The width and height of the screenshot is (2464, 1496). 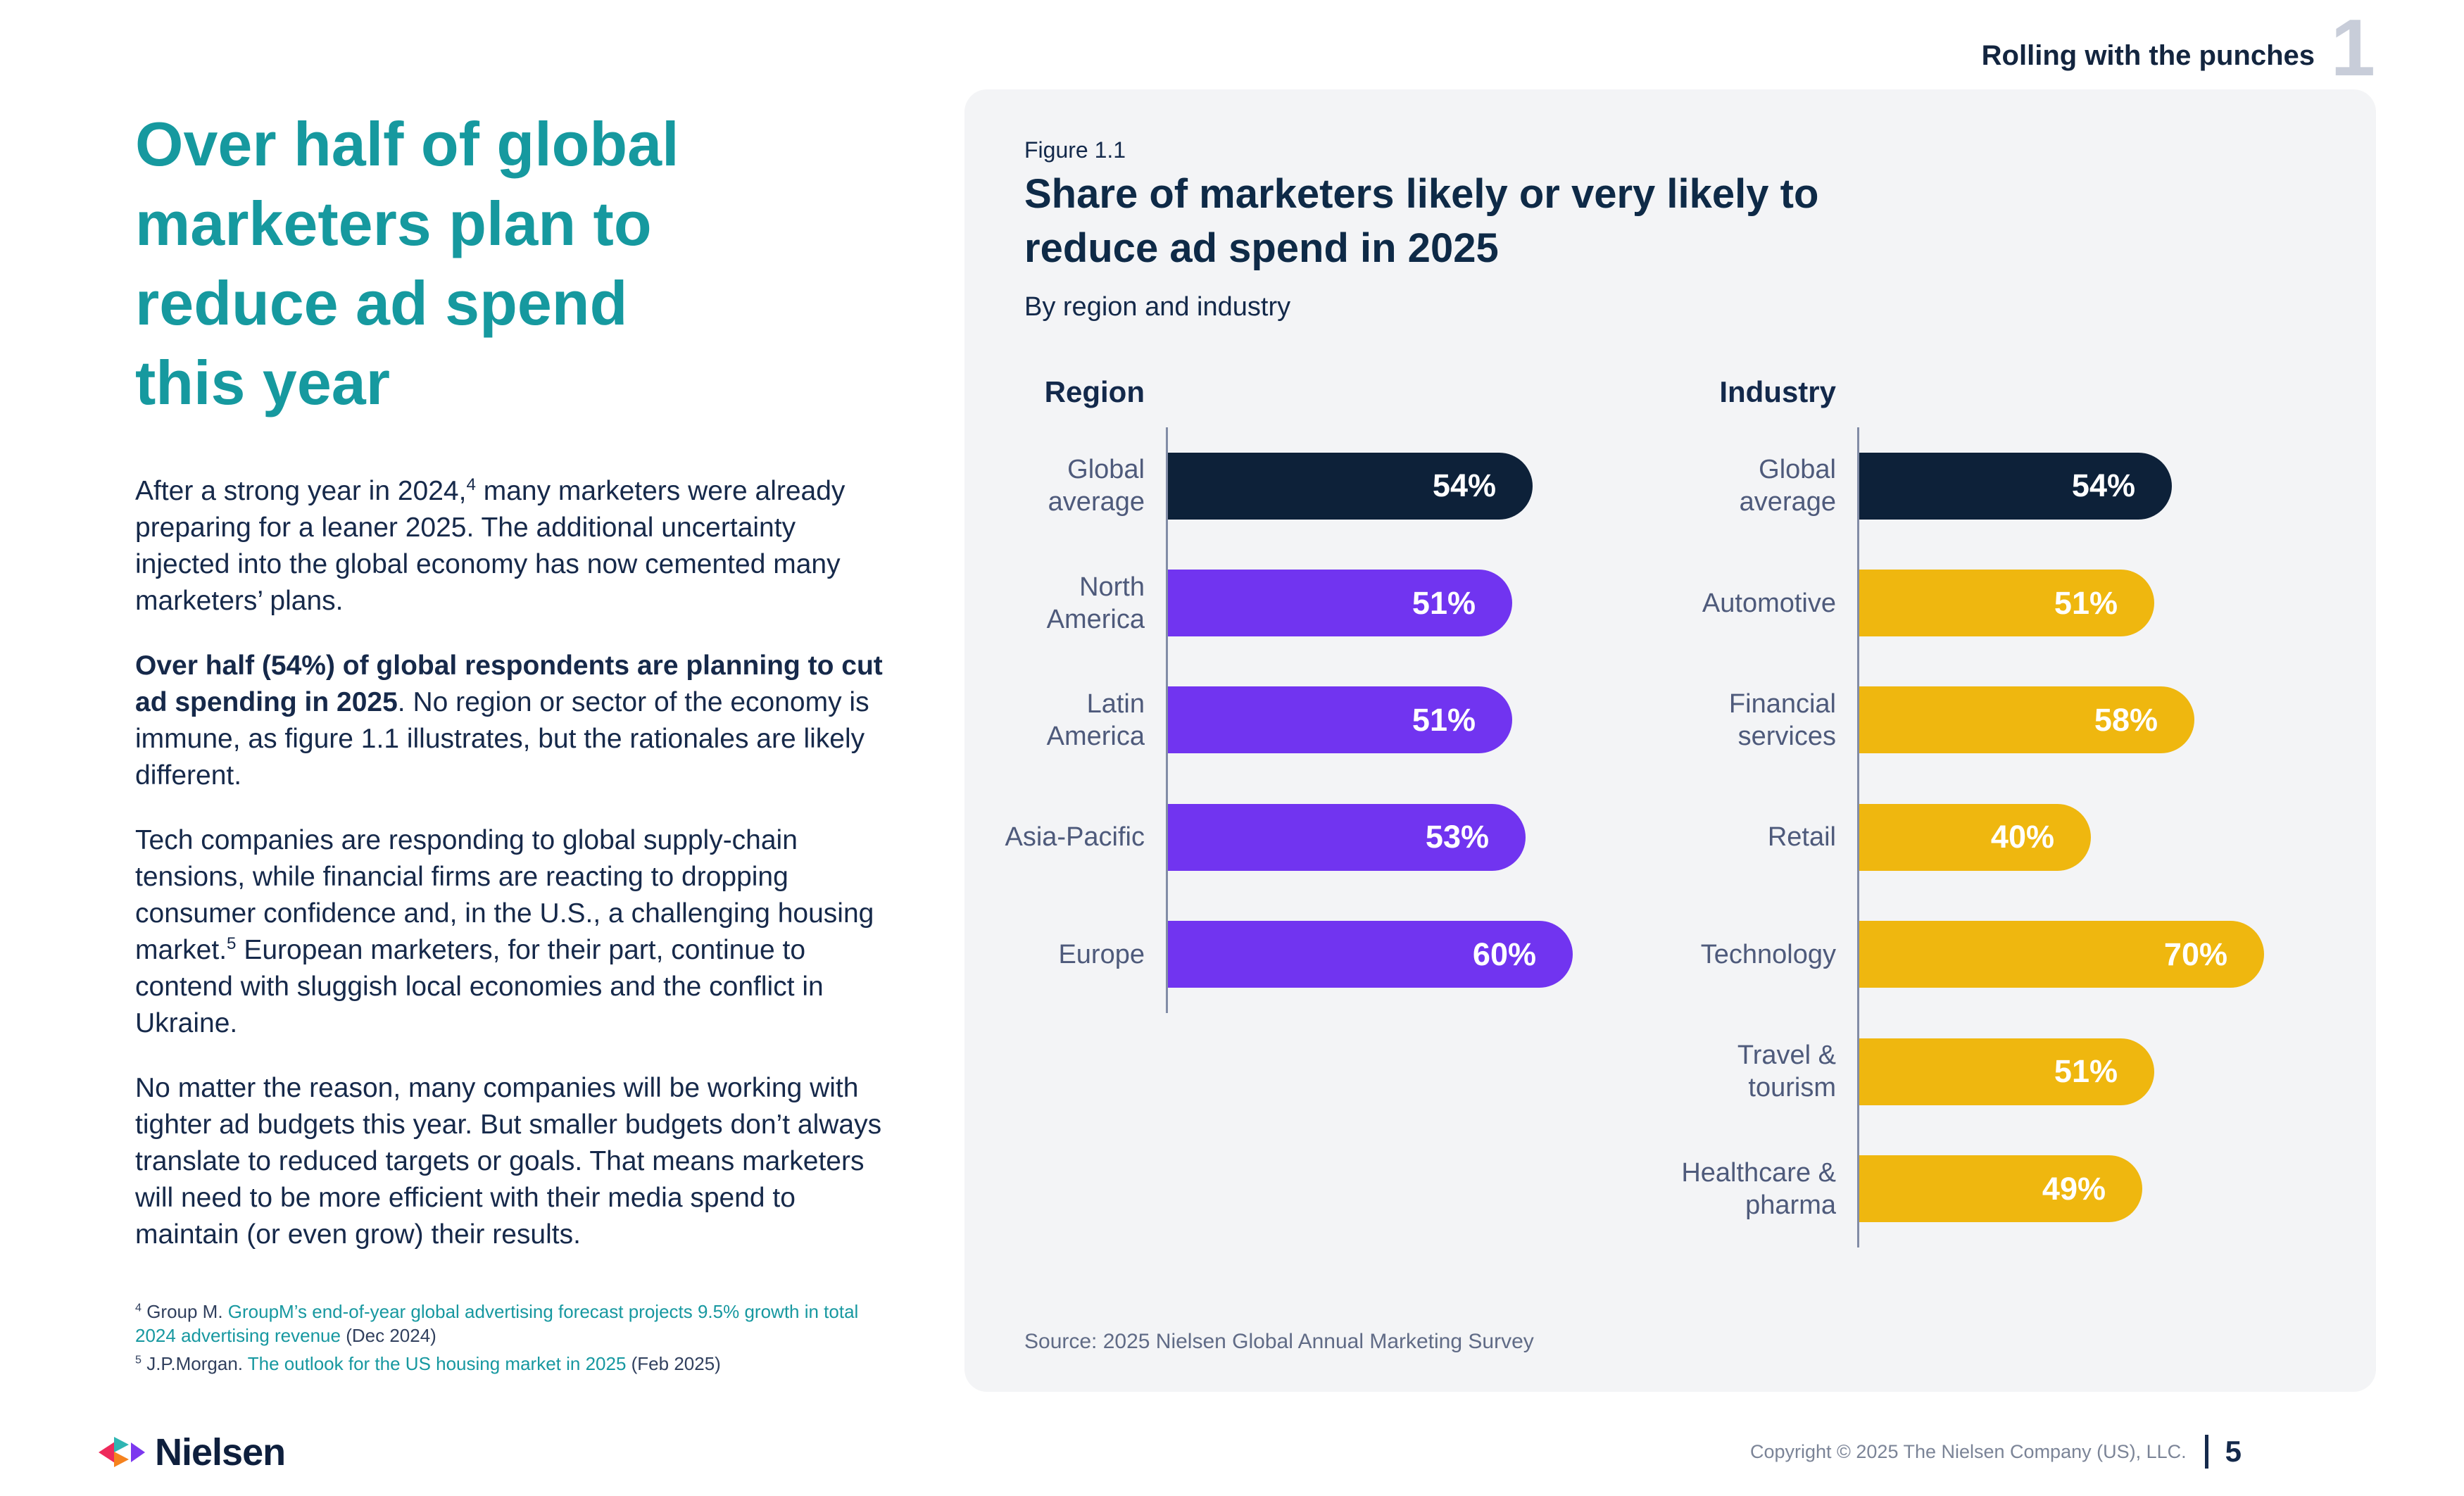 What do you see at coordinates (184, 1311) in the screenshot?
I see `text-segment: Group M.` at bounding box center [184, 1311].